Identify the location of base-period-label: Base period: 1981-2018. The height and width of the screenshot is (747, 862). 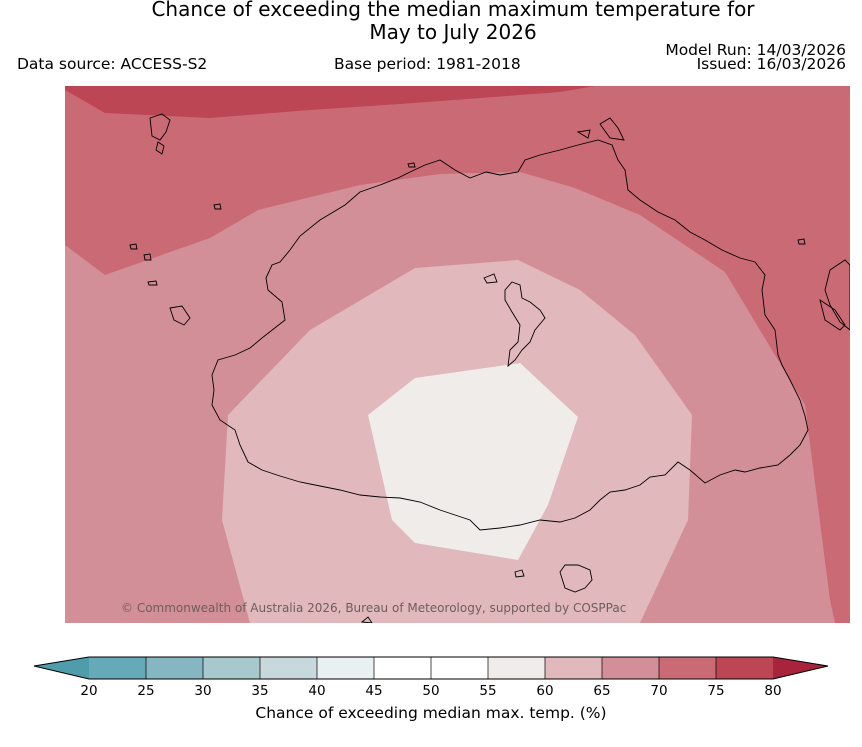
(427, 64).